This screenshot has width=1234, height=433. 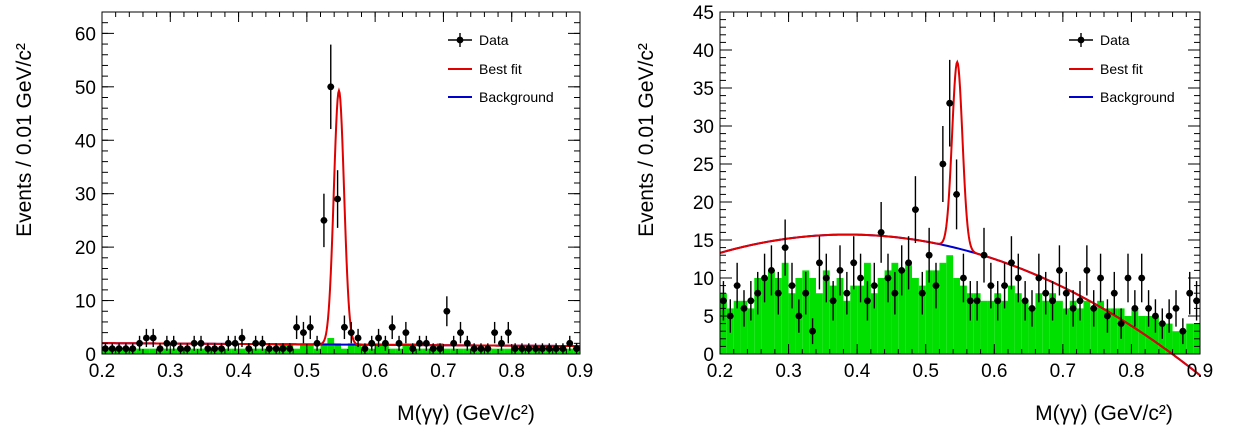 I want to click on x-axis-title: M(γγ) (GeV/c²), so click(x=466, y=413).